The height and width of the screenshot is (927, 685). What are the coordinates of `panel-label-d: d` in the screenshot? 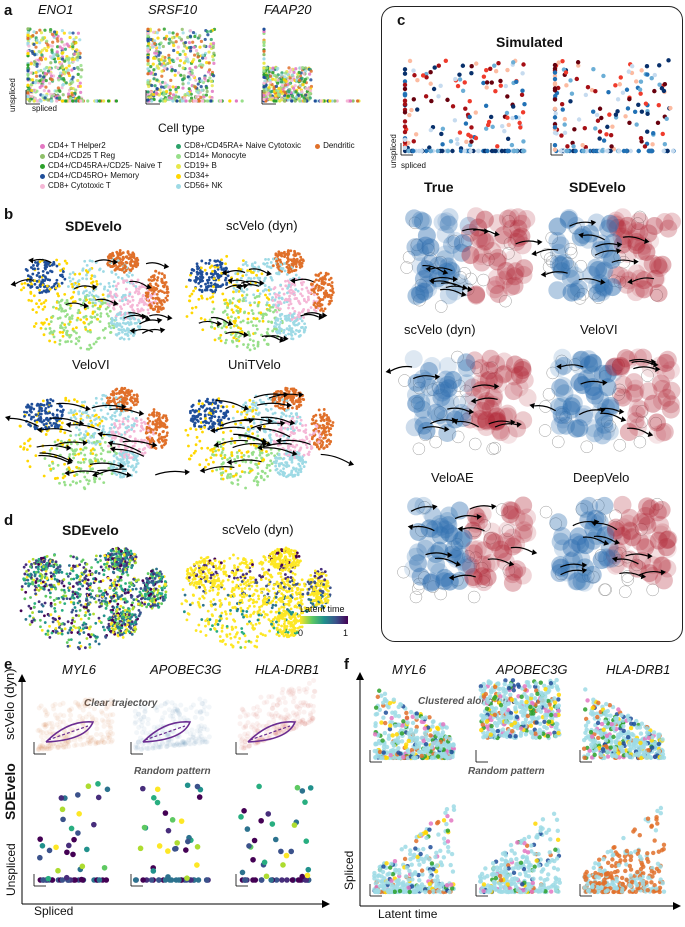 It's located at (9, 520).